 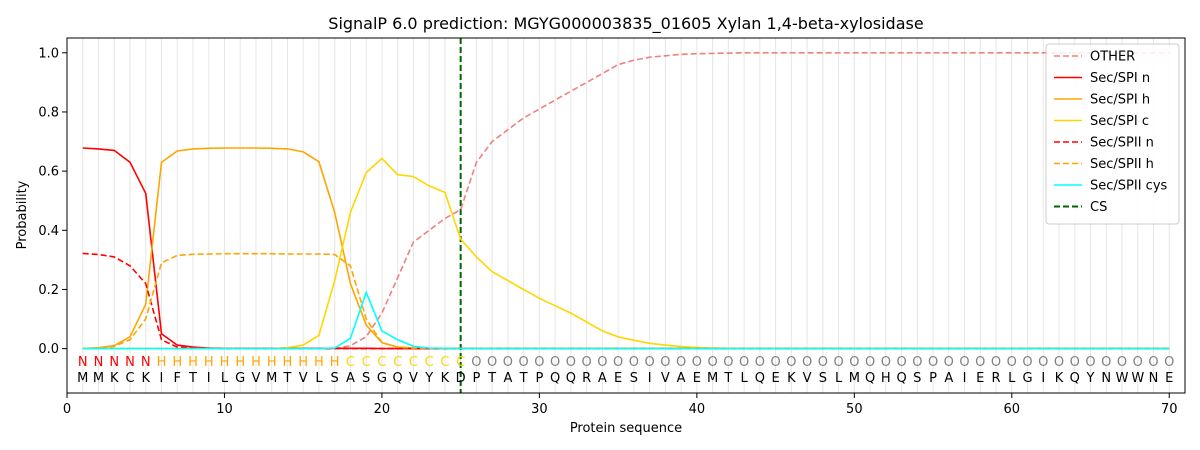 I want to click on x-tick-label: 50, so click(x=854, y=409).